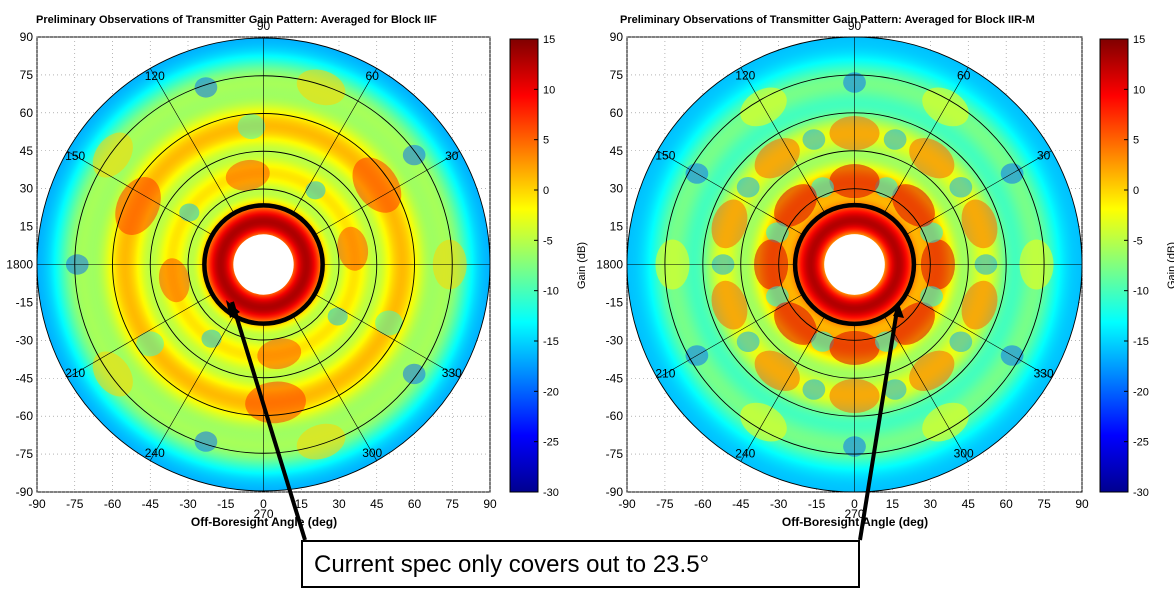 This screenshot has width=1174, height=594. What do you see at coordinates (524, 265) in the screenshot?
I see `colorbar` at bounding box center [524, 265].